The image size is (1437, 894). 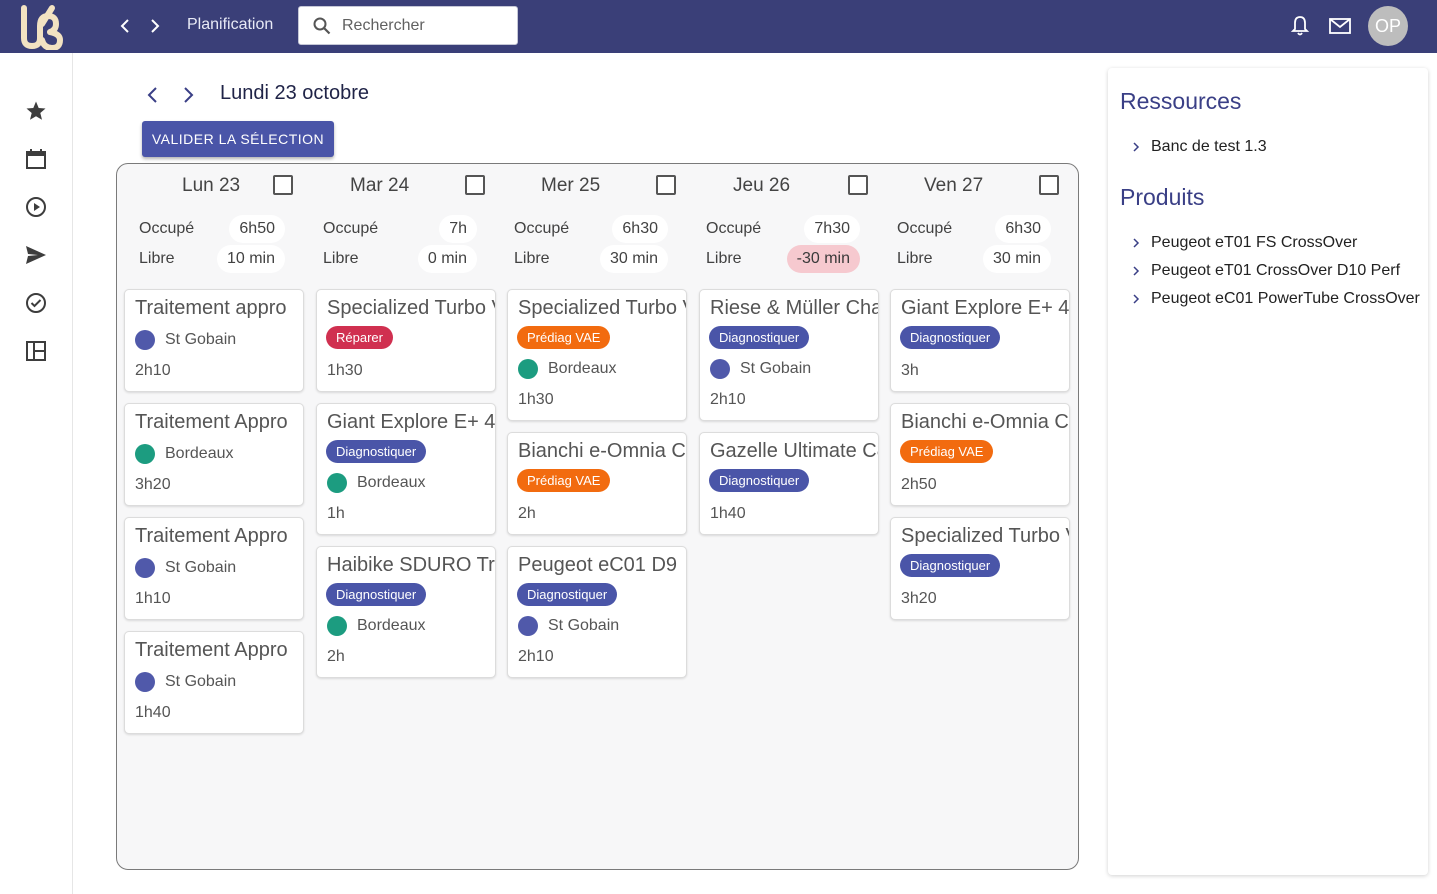 What do you see at coordinates (36, 207) in the screenshot?
I see `play-circle-icon` at bounding box center [36, 207].